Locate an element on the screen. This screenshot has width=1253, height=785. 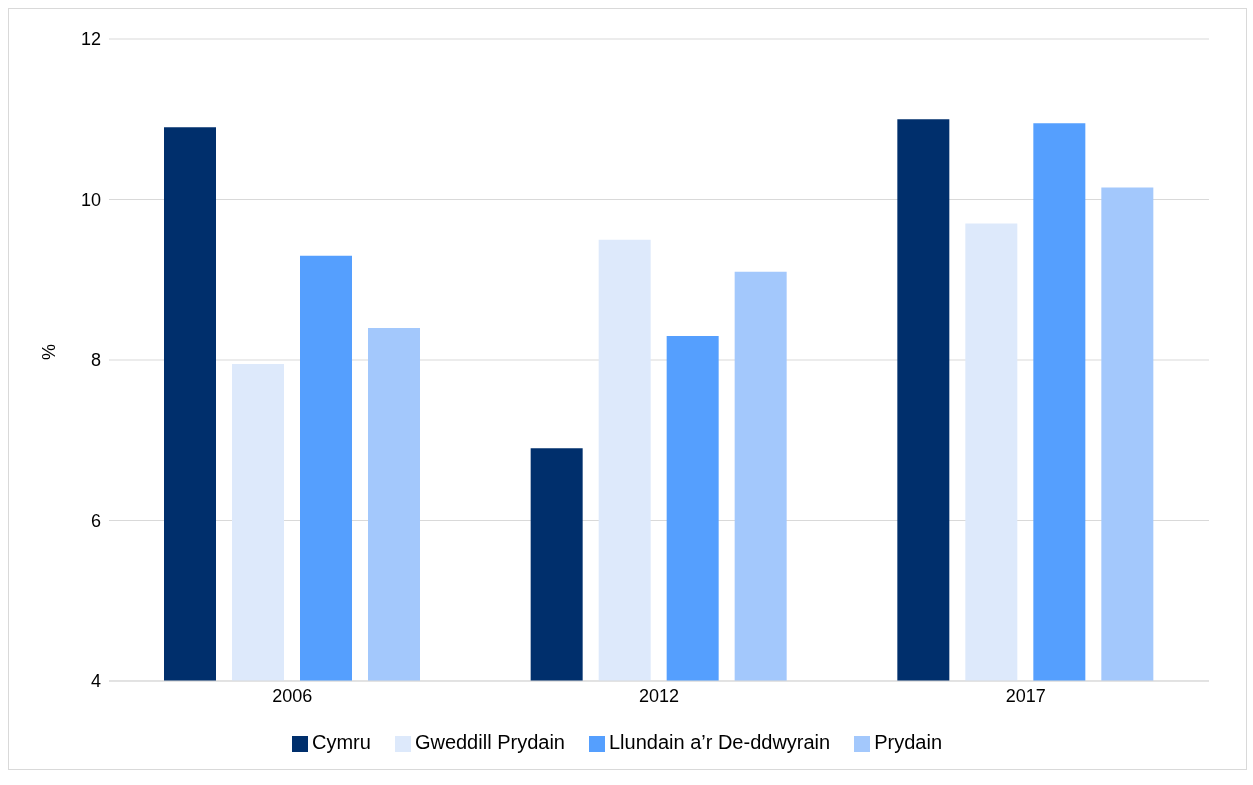
x-tick-label: 2012 is located at coordinates (659, 695).